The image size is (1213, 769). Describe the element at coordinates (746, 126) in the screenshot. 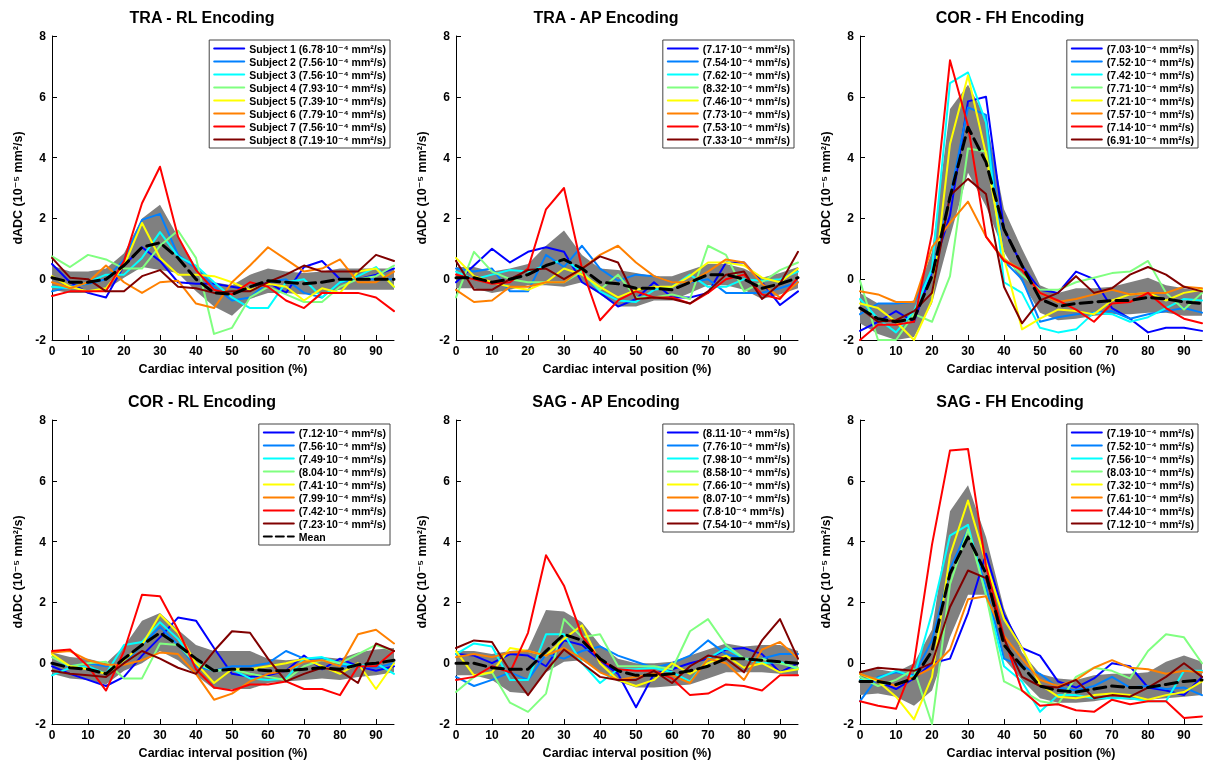

I see `legend-label: (7.53·10⁻⁴ mm²/s)` at that location.